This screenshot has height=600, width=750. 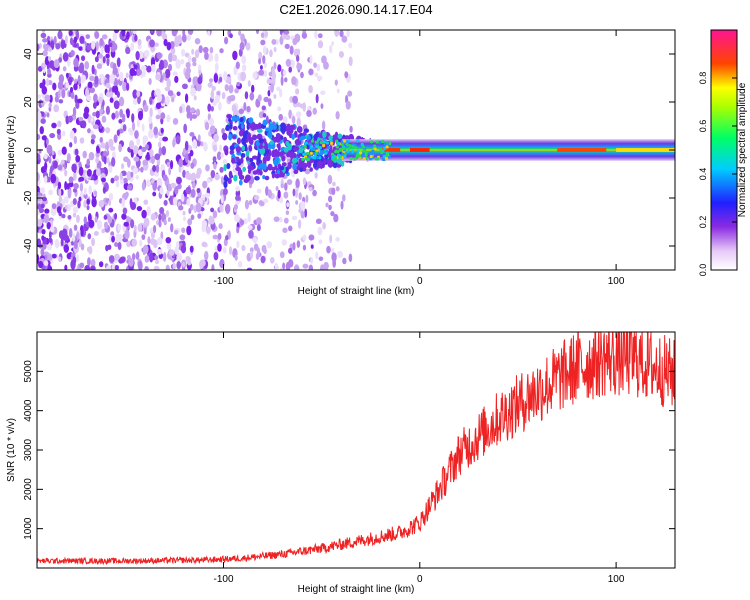 What do you see at coordinates (28, 54) in the screenshot?
I see `spectrogram-y-tick-label: 40` at bounding box center [28, 54].